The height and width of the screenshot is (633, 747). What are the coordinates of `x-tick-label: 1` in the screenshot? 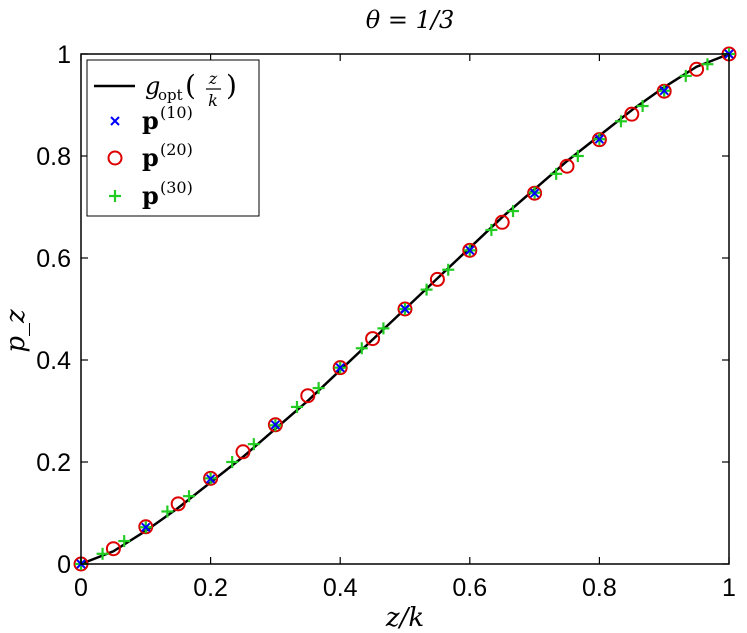 It's located at (729, 588).